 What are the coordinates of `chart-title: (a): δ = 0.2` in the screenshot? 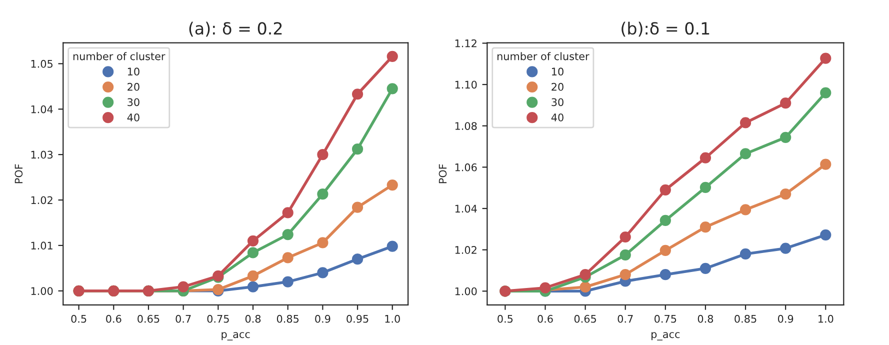 It's located at (235, 29).